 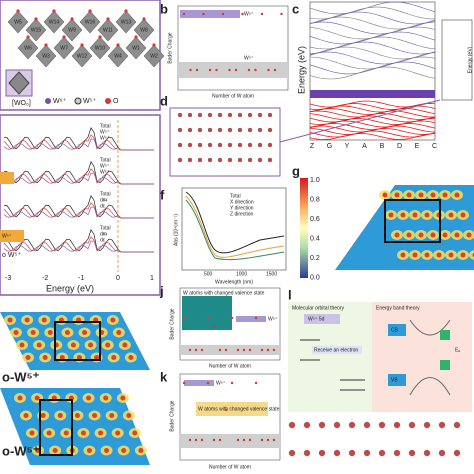 What do you see at coordinates (176, 230) in the screenshot?
I see `axis-label: Abs (10⁴cm⁻¹)` at bounding box center [176, 230].